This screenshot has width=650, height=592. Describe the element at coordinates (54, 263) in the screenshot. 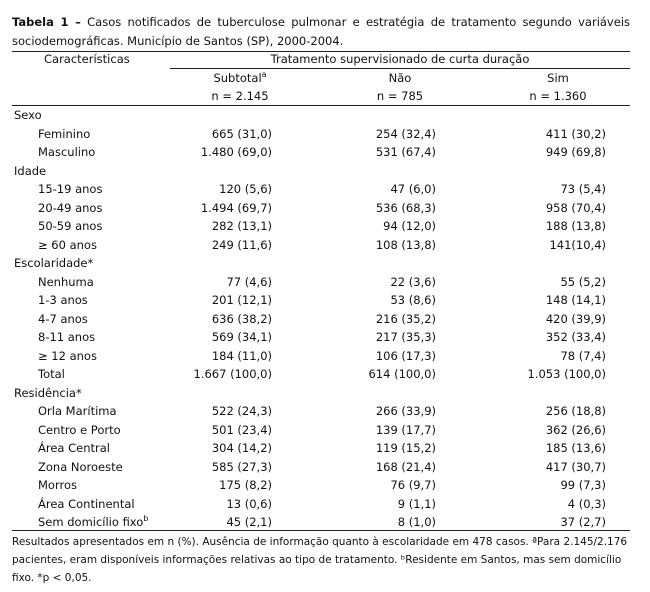

I see `section-title: Escolaridade*` at that location.